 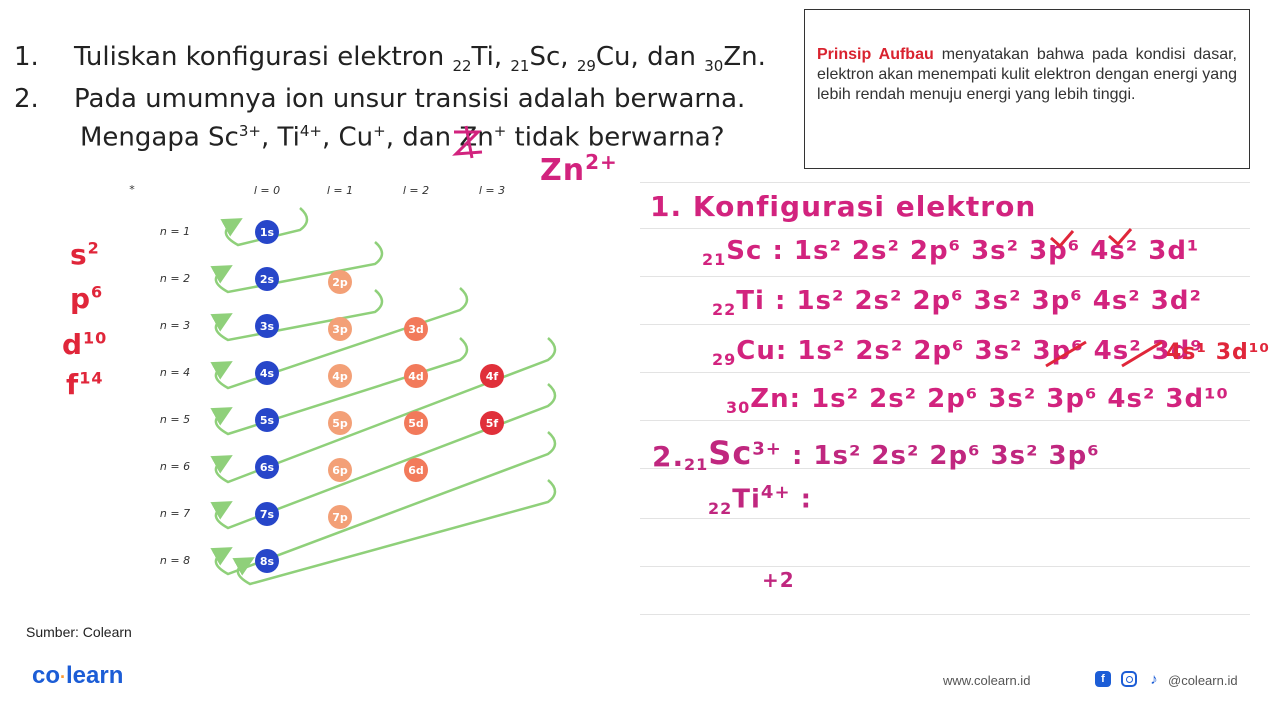 What do you see at coordinates (1104, 354) in the screenshot?
I see `cu-strike` at bounding box center [1104, 354].